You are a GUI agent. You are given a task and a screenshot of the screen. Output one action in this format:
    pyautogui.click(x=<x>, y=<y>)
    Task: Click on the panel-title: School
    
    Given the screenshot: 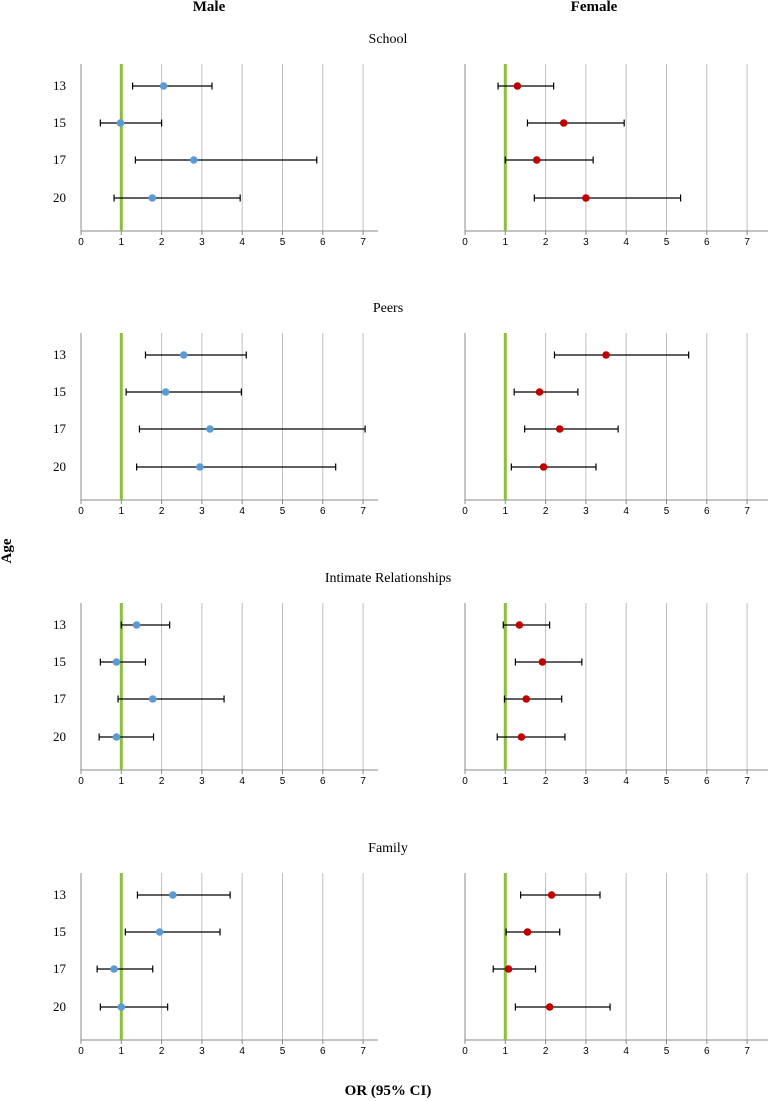 What is the action you would take?
    pyautogui.click(x=388, y=39)
    